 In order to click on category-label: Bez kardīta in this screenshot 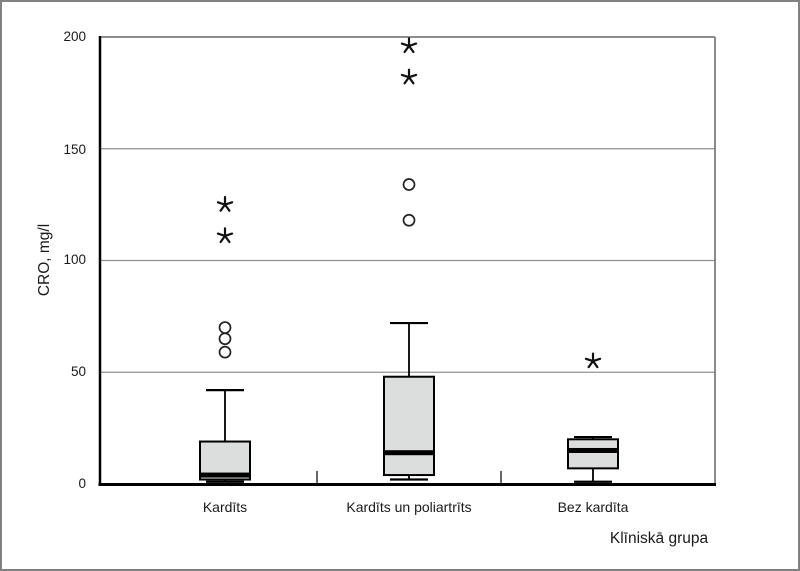, I will do `click(593, 507)`.